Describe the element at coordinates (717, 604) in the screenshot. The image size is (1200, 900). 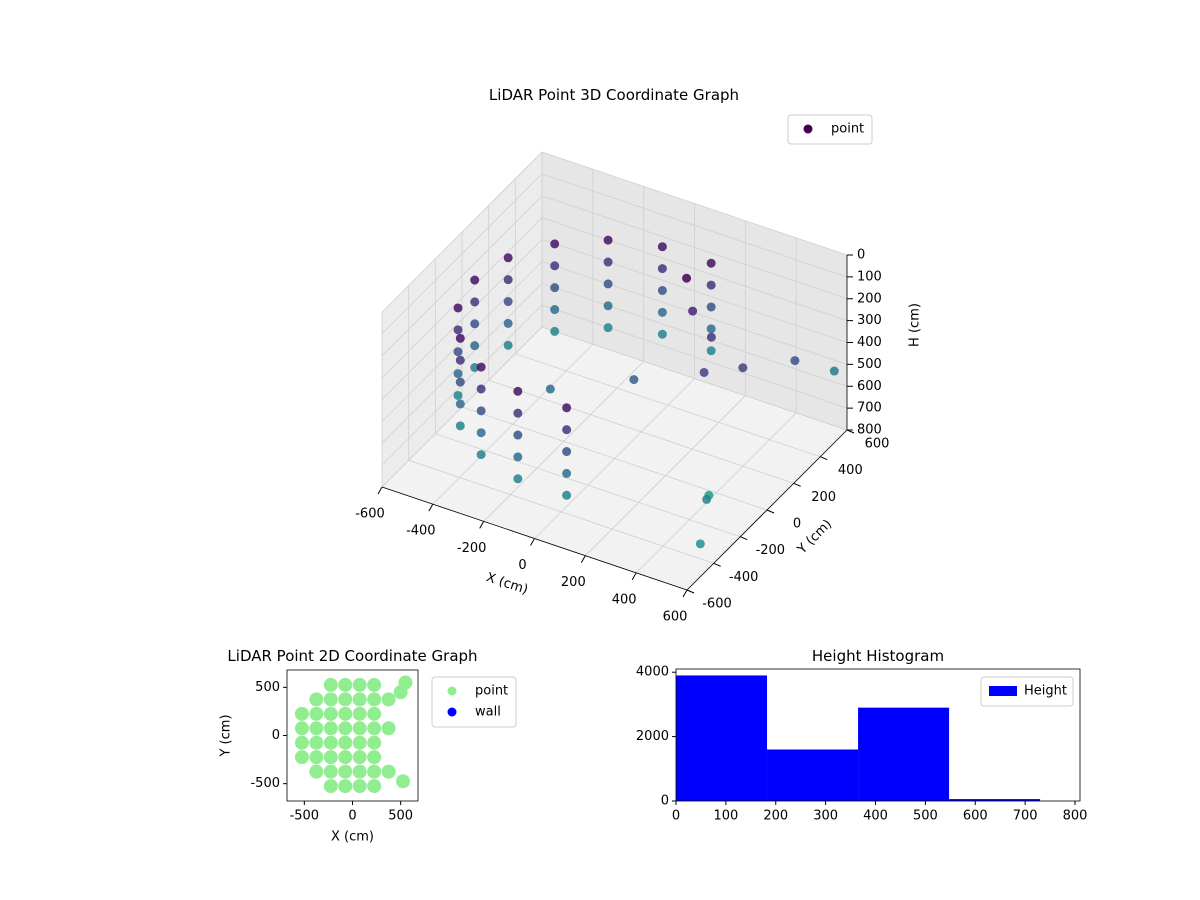
I see `y-tick-label: -600` at that location.